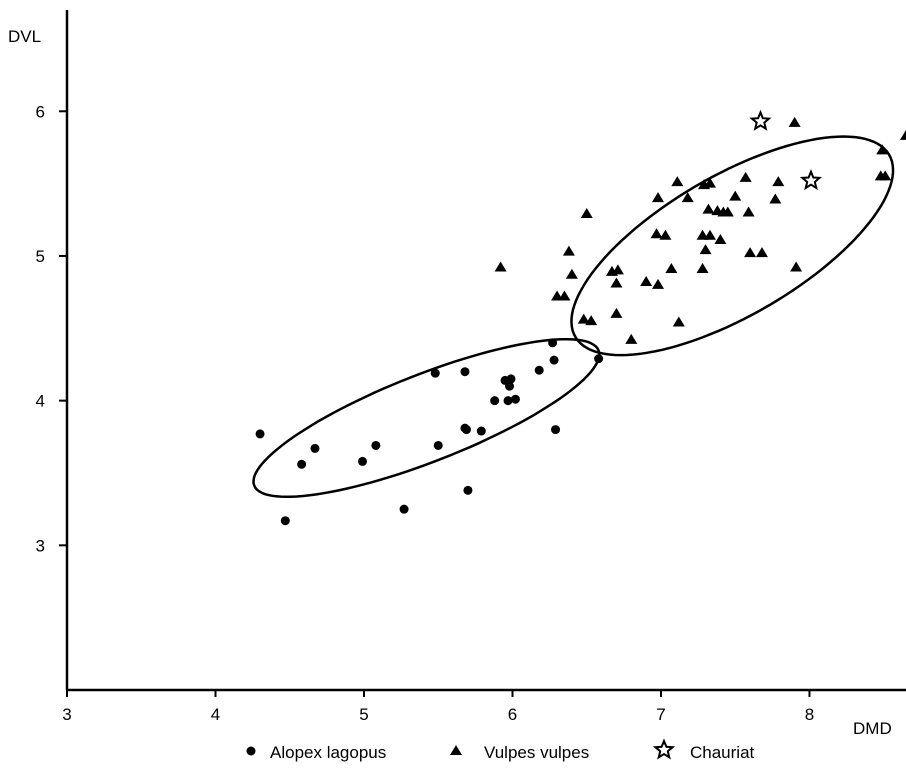 This screenshot has width=906, height=768. I want to click on x-tick-label-3: 3, so click(66, 714).